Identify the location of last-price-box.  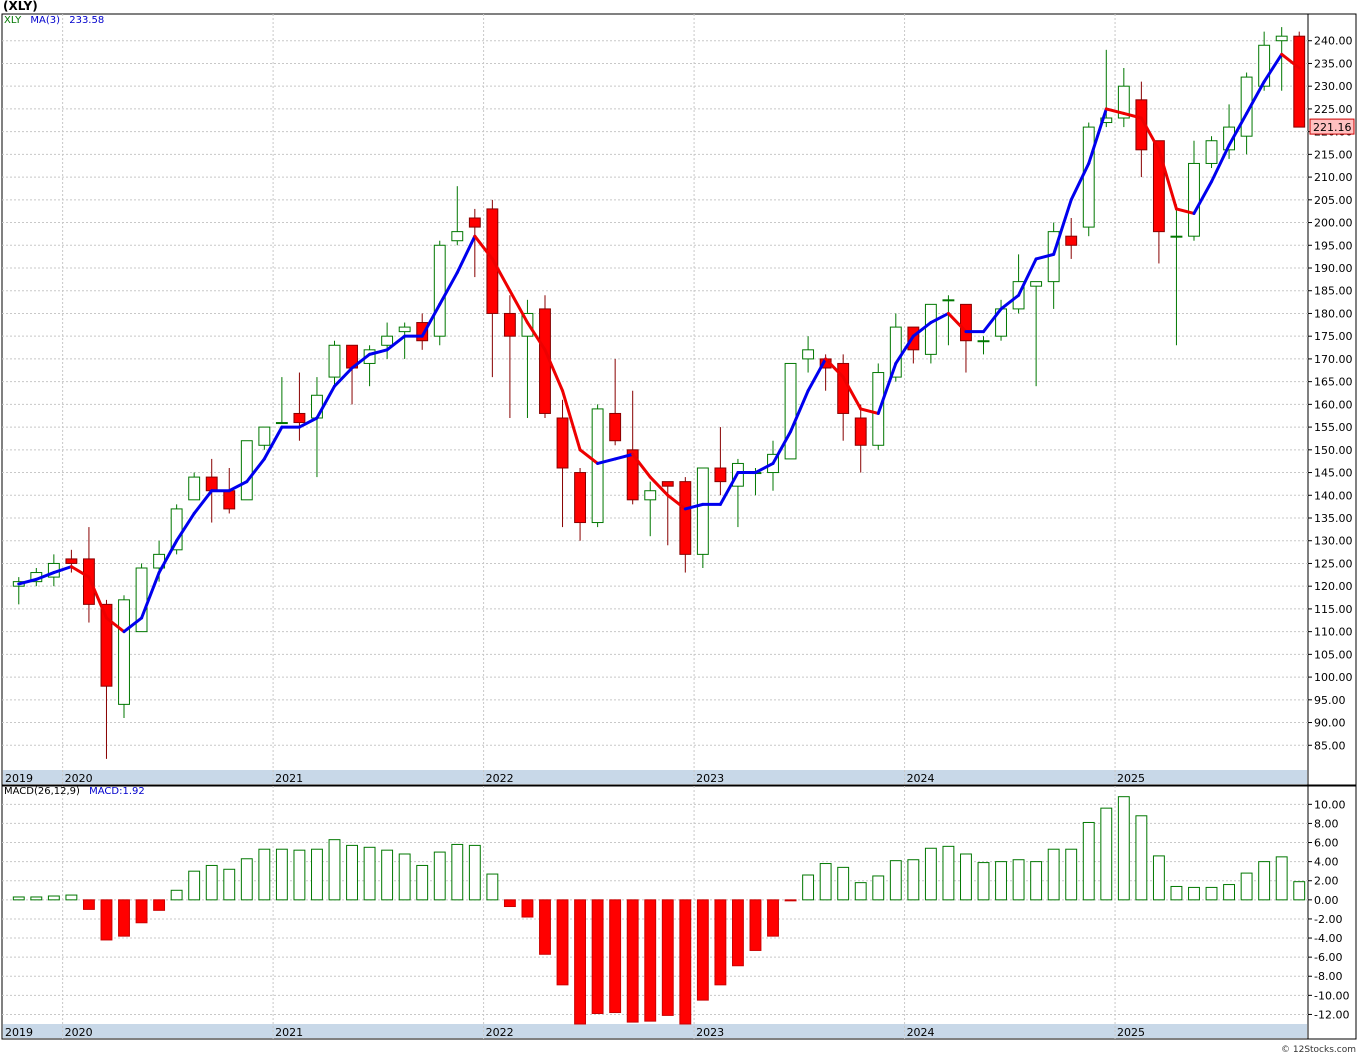
(1332, 126).